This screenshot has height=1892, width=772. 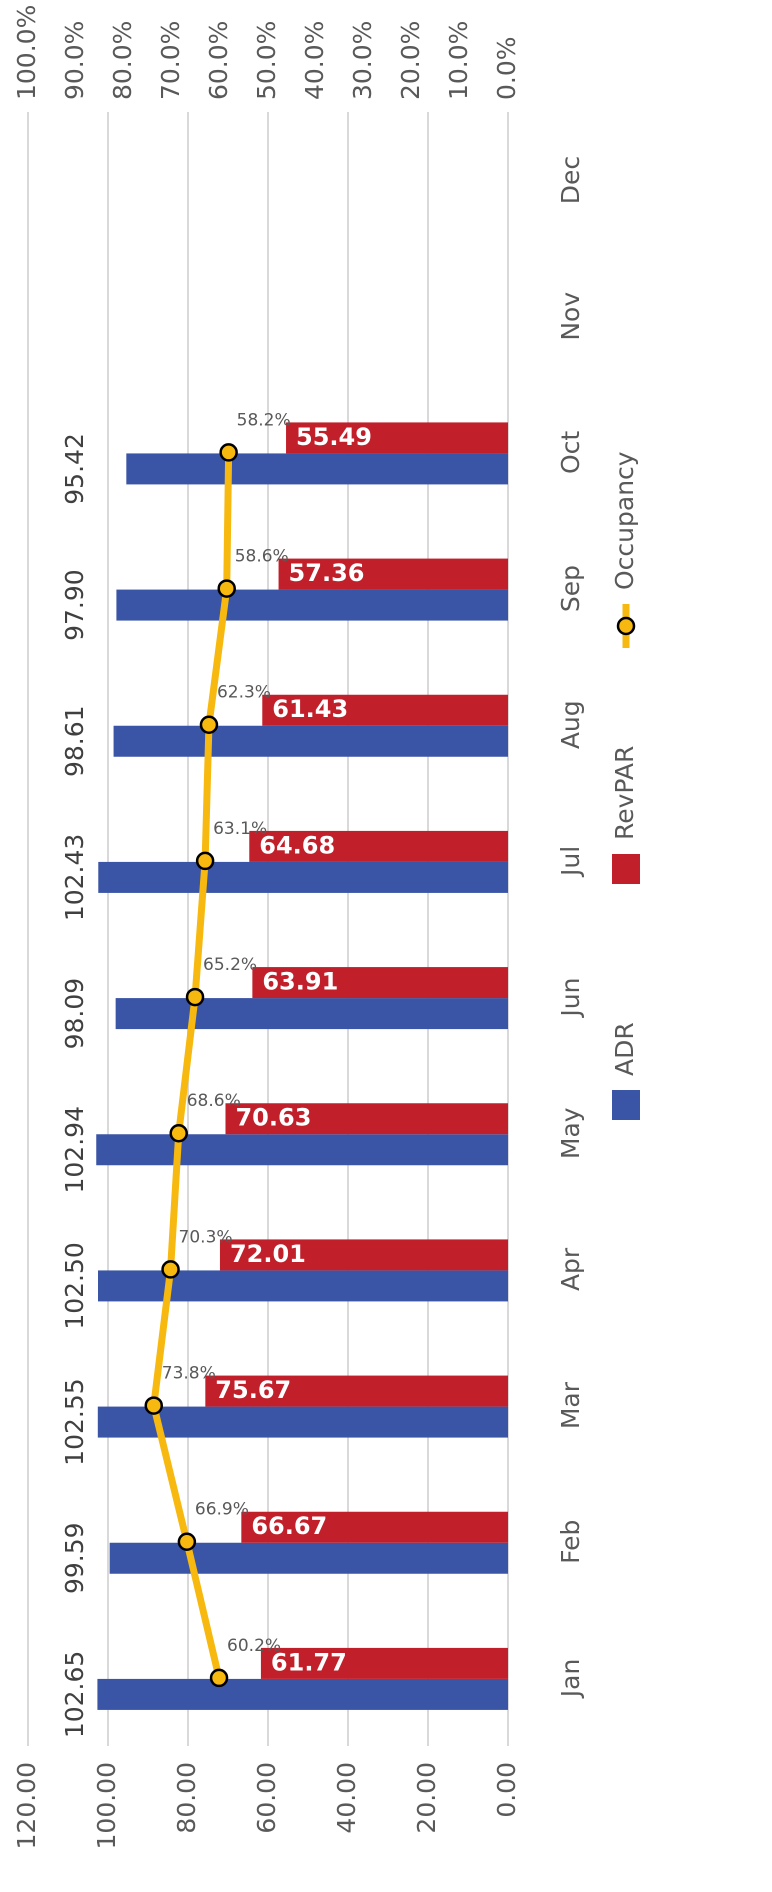 I want to click on y-tick-label: 40.00, so click(x=346, y=1798).